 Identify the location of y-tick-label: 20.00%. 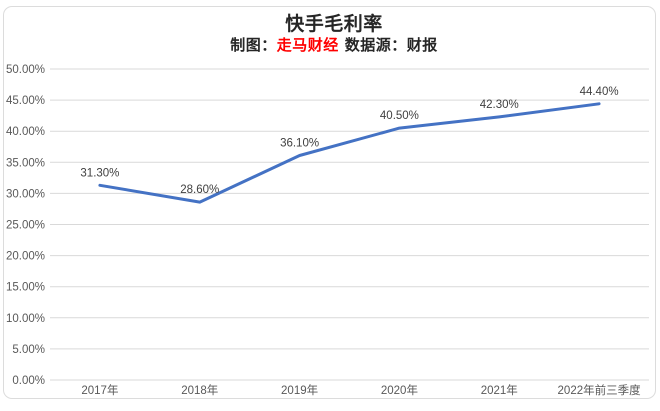
(25, 257).